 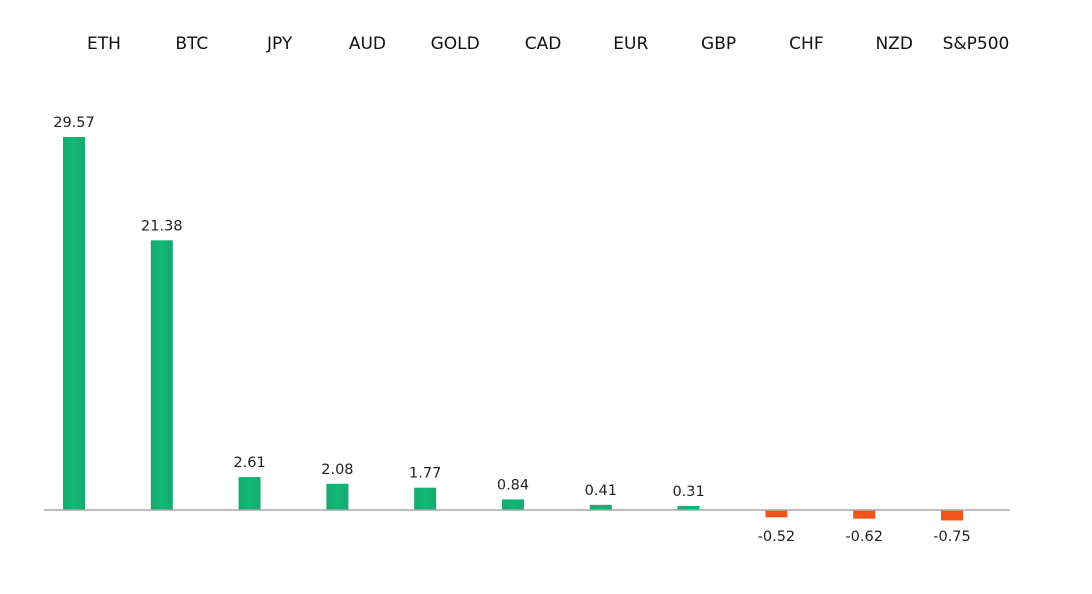 What do you see at coordinates (161, 375) in the screenshot?
I see `bar-btc` at bounding box center [161, 375].